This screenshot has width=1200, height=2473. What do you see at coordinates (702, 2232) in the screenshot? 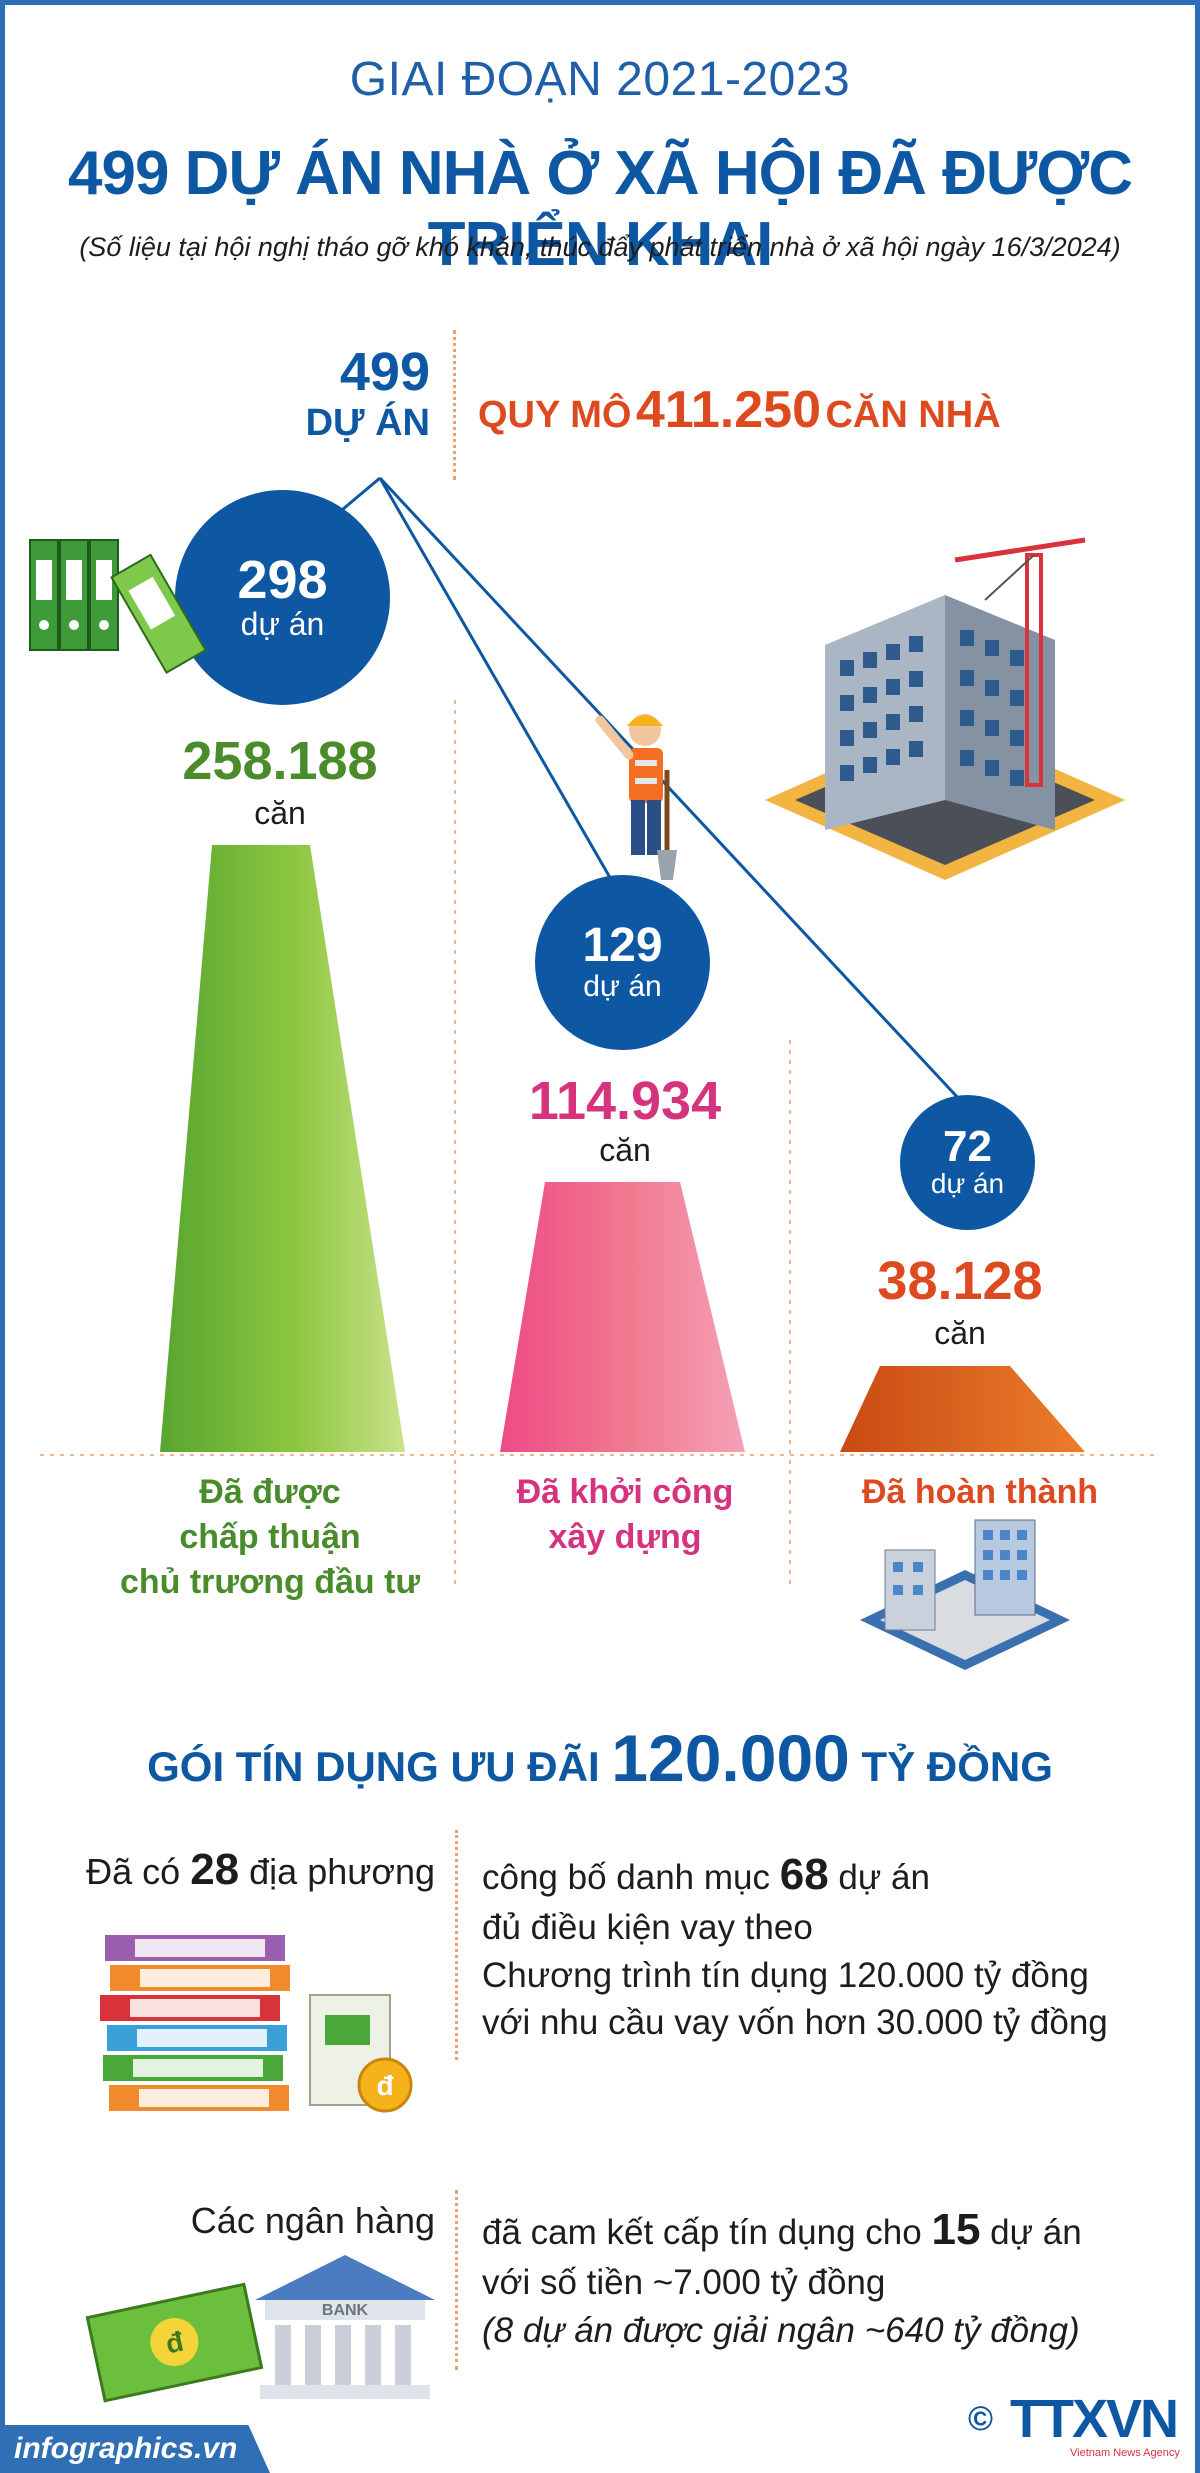
I see `line-prefix: đã cam kết cấp tín dụng cho` at bounding box center [702, 2232].